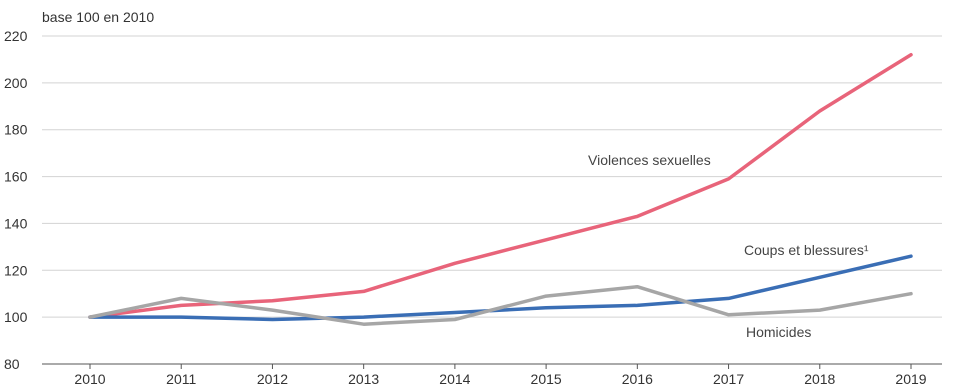 The height and width of the screenshot is (388, 954). Describe the element at coordinates (819, 379) in the screenshot. I see `x-tick-label: 2018` at that location.